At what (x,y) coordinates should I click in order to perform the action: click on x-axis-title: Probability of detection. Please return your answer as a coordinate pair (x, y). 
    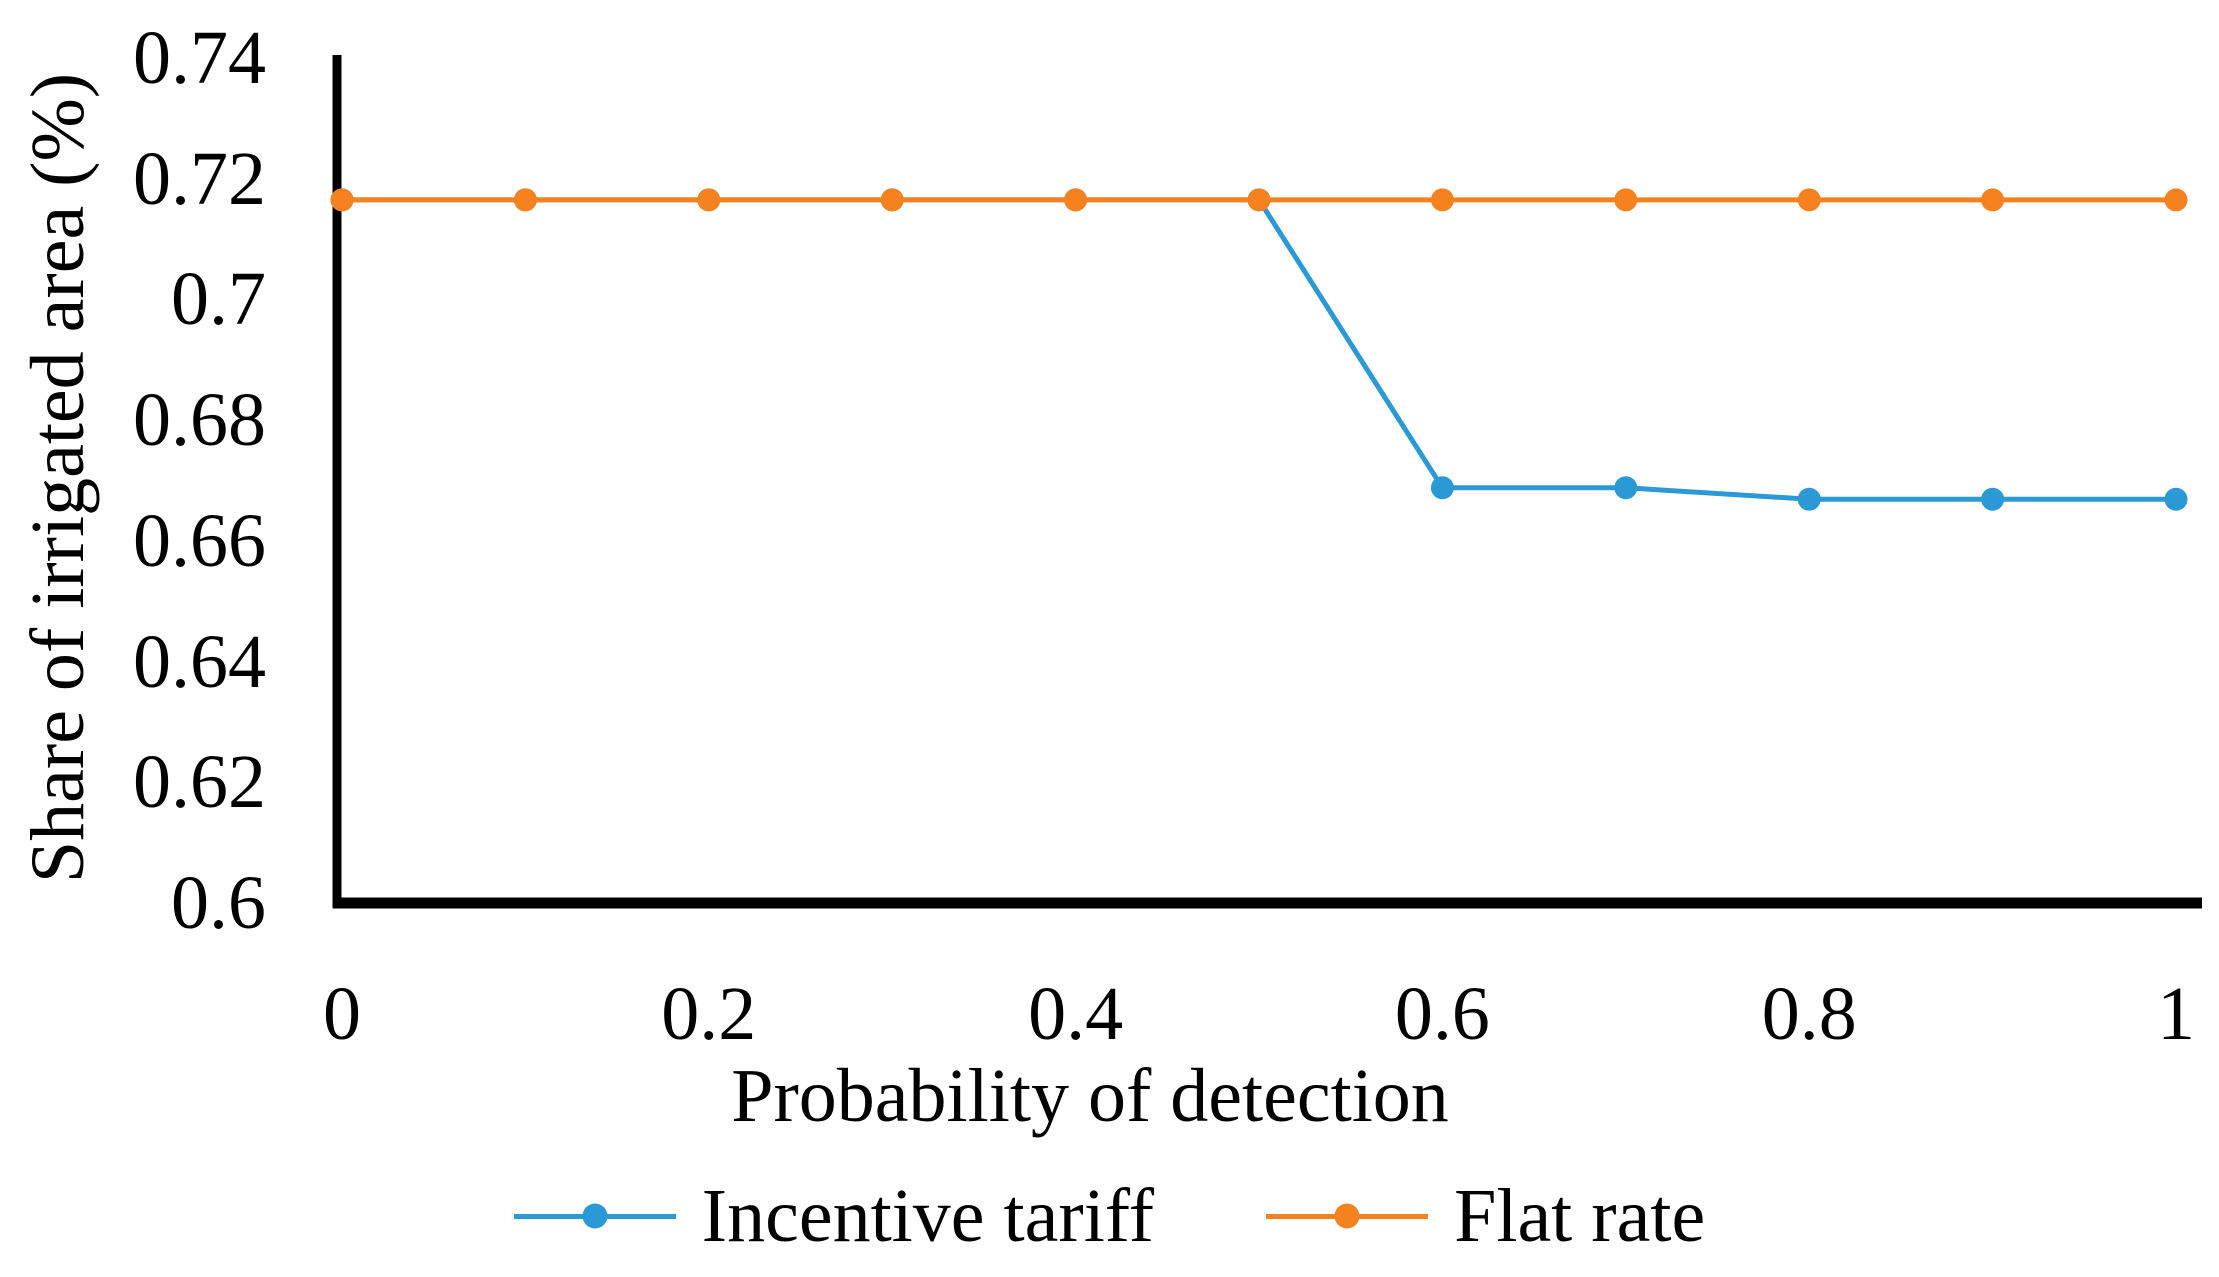
    Looking at the image, I should click on (1090, 1096).